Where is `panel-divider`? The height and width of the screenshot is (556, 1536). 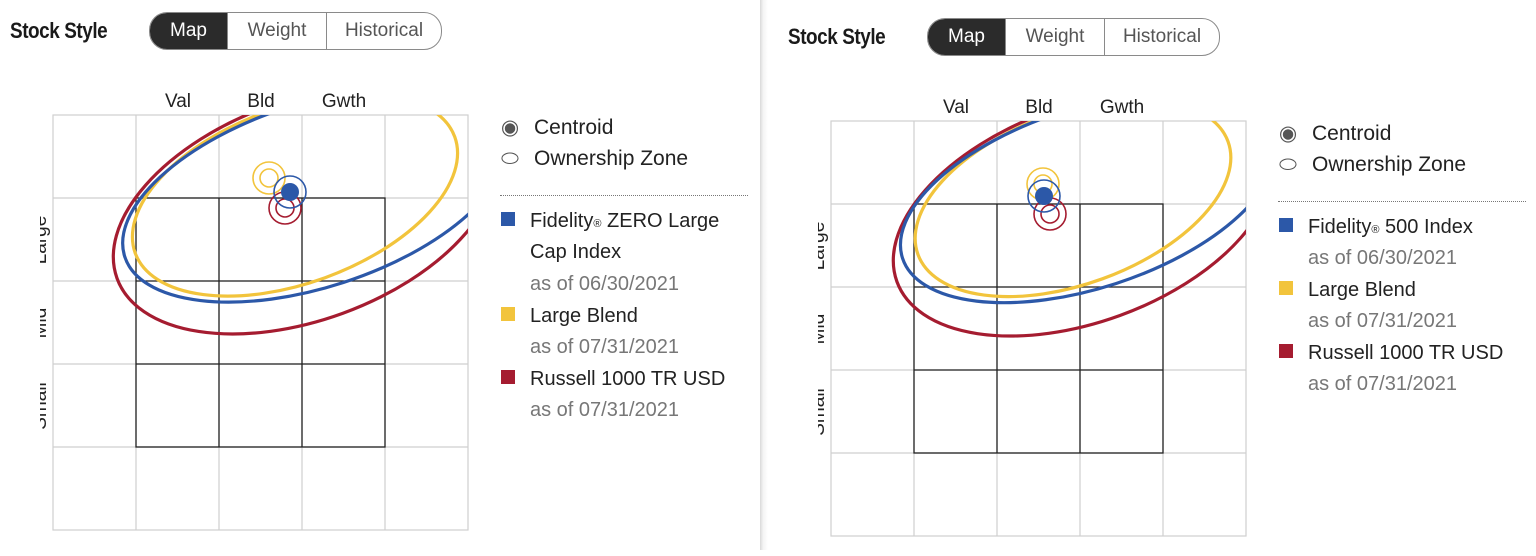 panel-divider is located at coordinates (764, 275).